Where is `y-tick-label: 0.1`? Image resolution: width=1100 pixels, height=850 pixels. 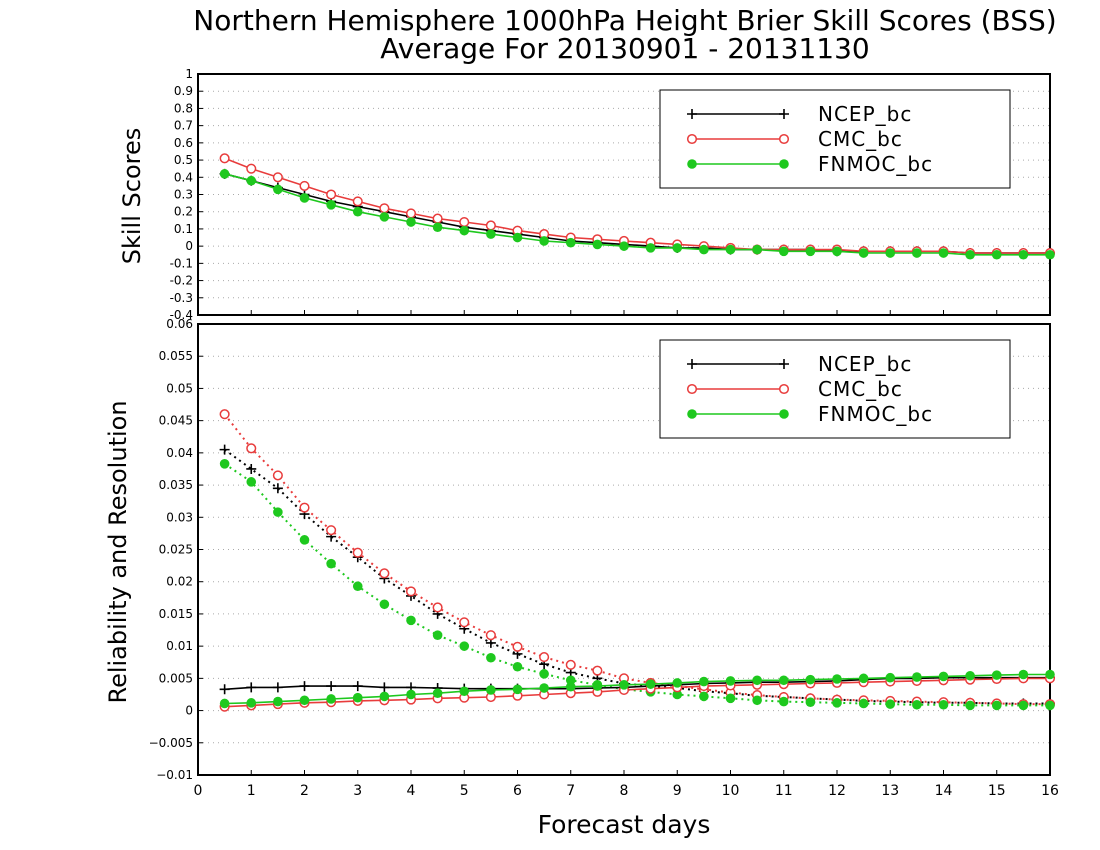 y-tick-label: 0.1 is located at coordinates (183, 229).